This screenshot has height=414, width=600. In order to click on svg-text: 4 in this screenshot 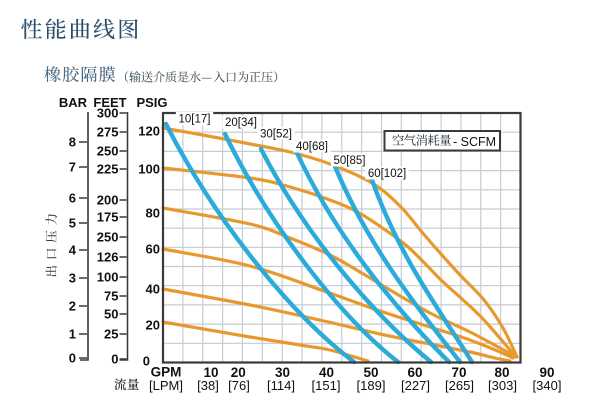, I will do `click(73, 250)`.